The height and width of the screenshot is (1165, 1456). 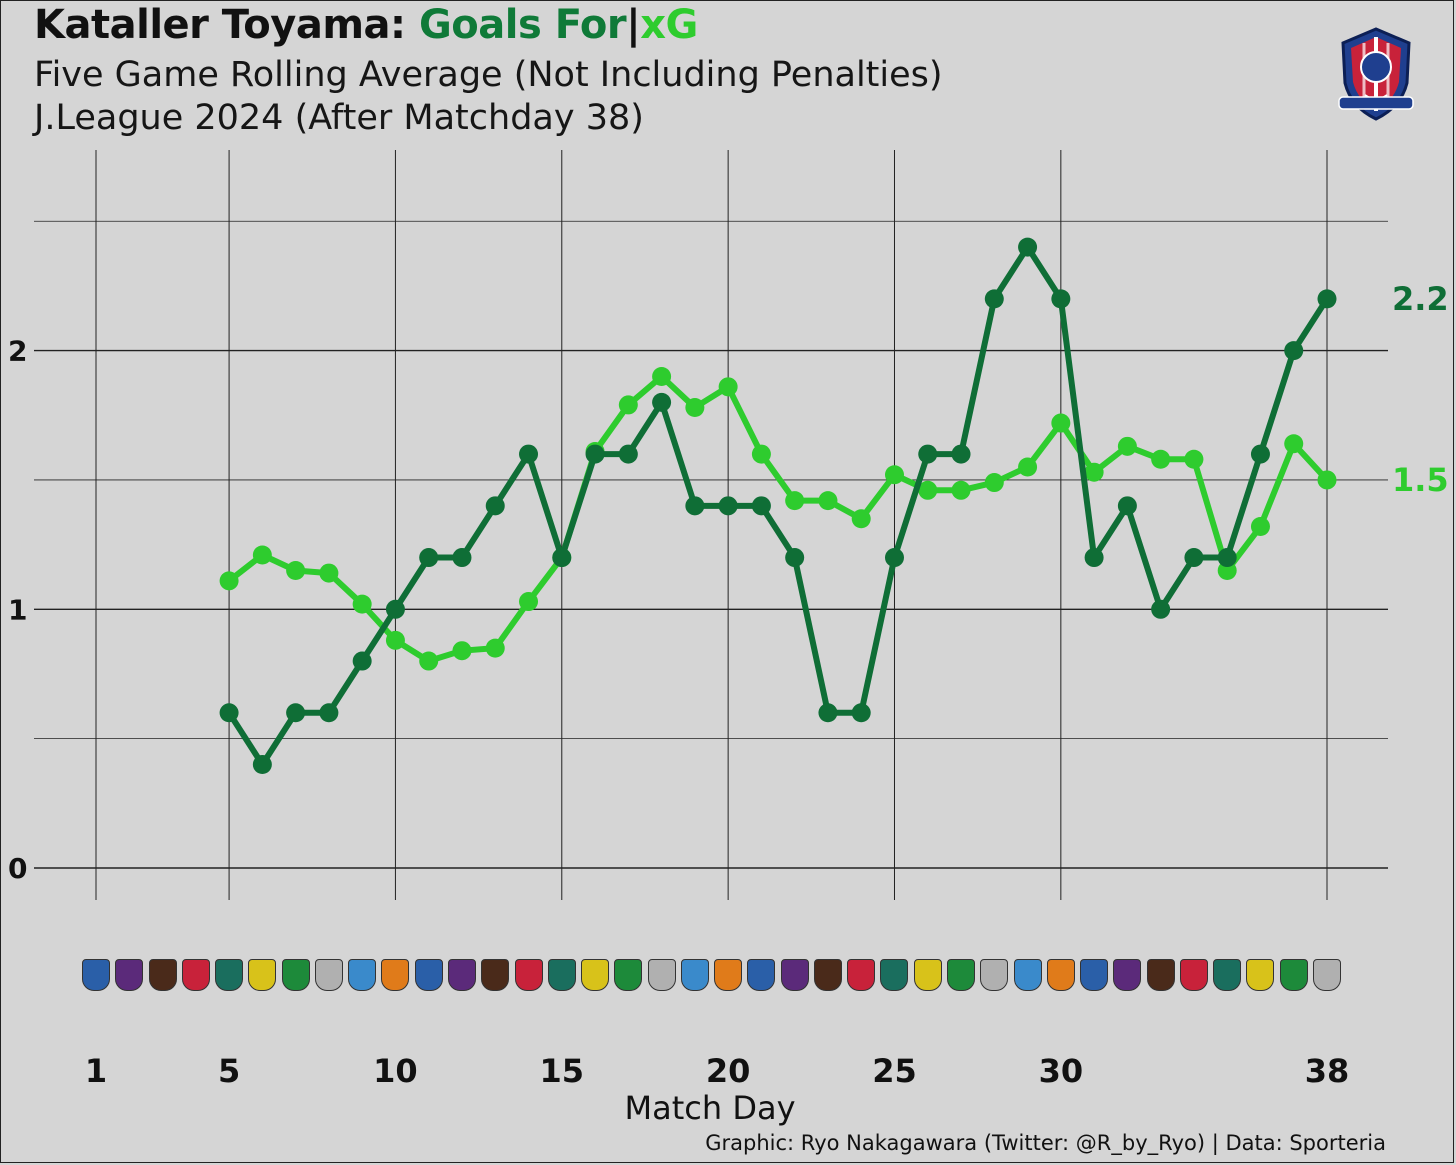 What do you see at coordinates (669, 25) in the screenshot?
I see `title-xg: xG` at bounding box center [669, 25].